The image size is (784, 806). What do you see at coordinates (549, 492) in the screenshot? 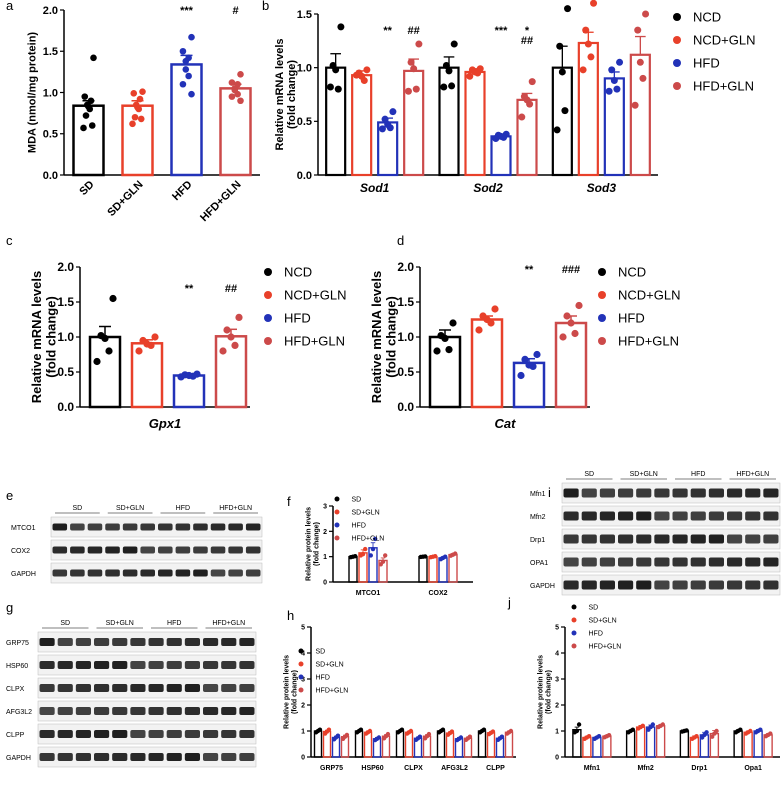
I see `panel-label-i: i` at bounding box center [549, 492].